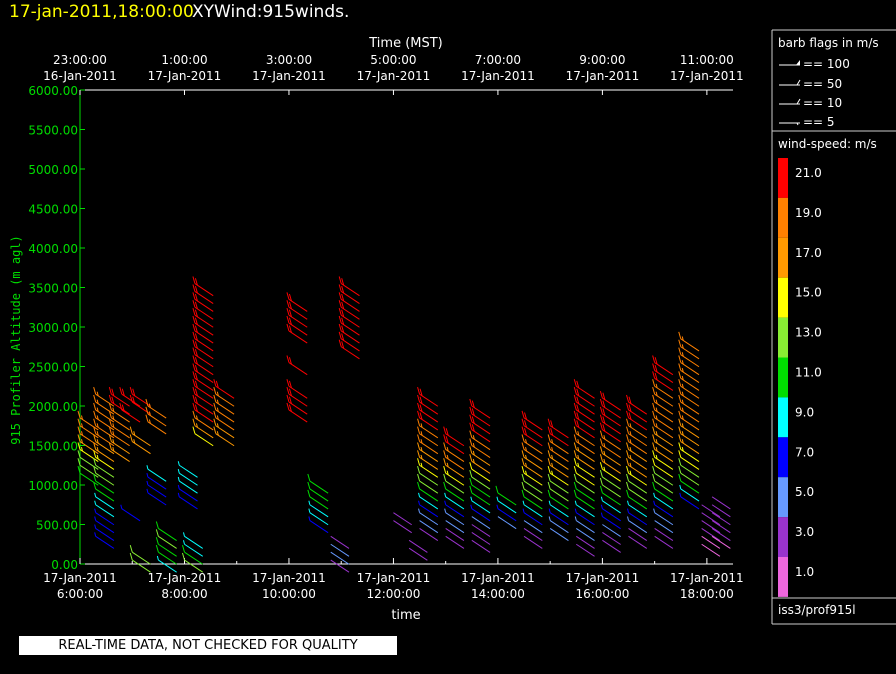  Describe the element at coordinates (804, 532) in the screenshot. I see `colorbar-label: 3.0` at that location.